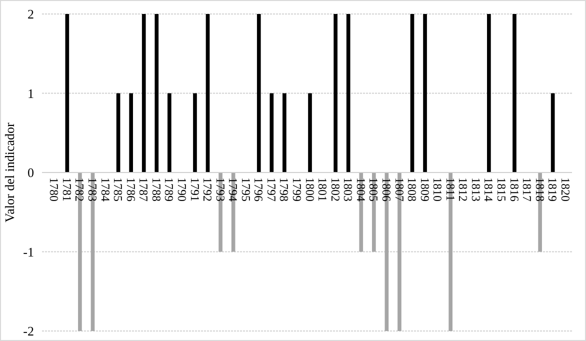 This screenshot has height=341, width=586. Describe the element at coordinates (259, 190) in the screenshot. I see `x-tick-label: 1796` at that location.